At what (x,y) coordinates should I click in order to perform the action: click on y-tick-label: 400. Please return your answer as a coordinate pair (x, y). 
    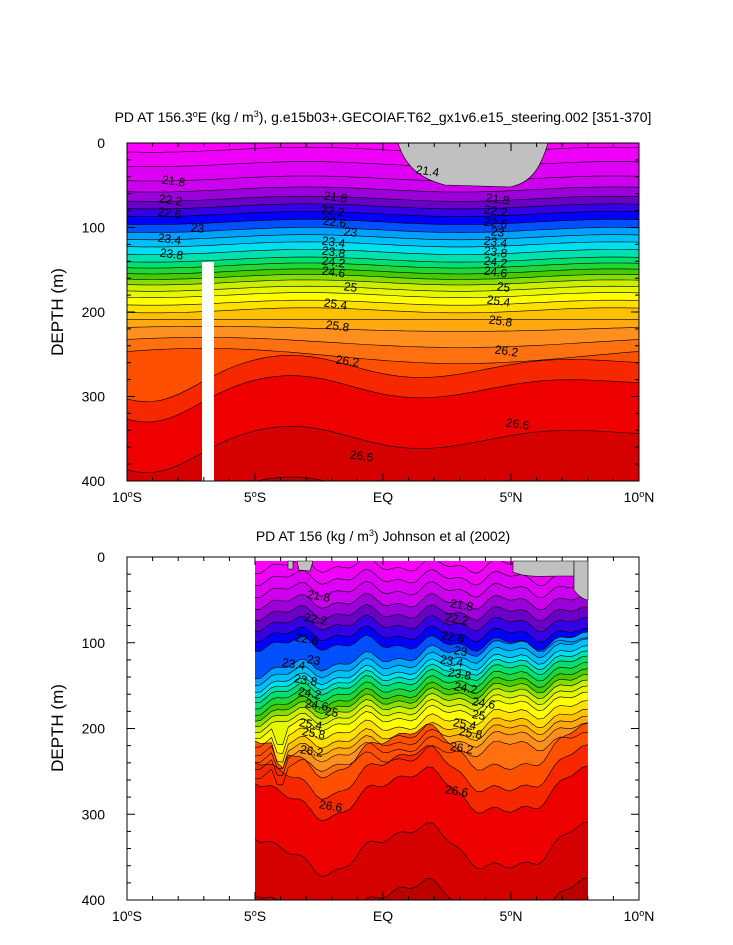
    Looking at the image, I should click on (94, 900).